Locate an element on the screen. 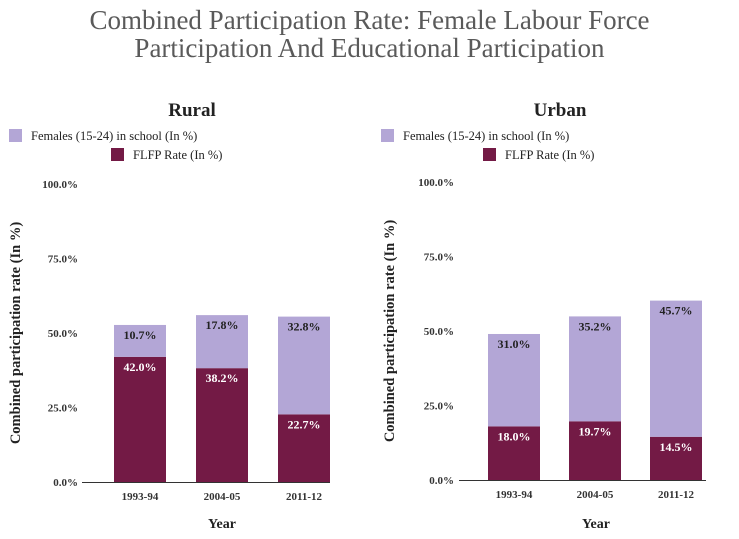 The width and height of the screenshot is (739, 539). urban-panel-title: Urban is located at coordinates (560, 110).